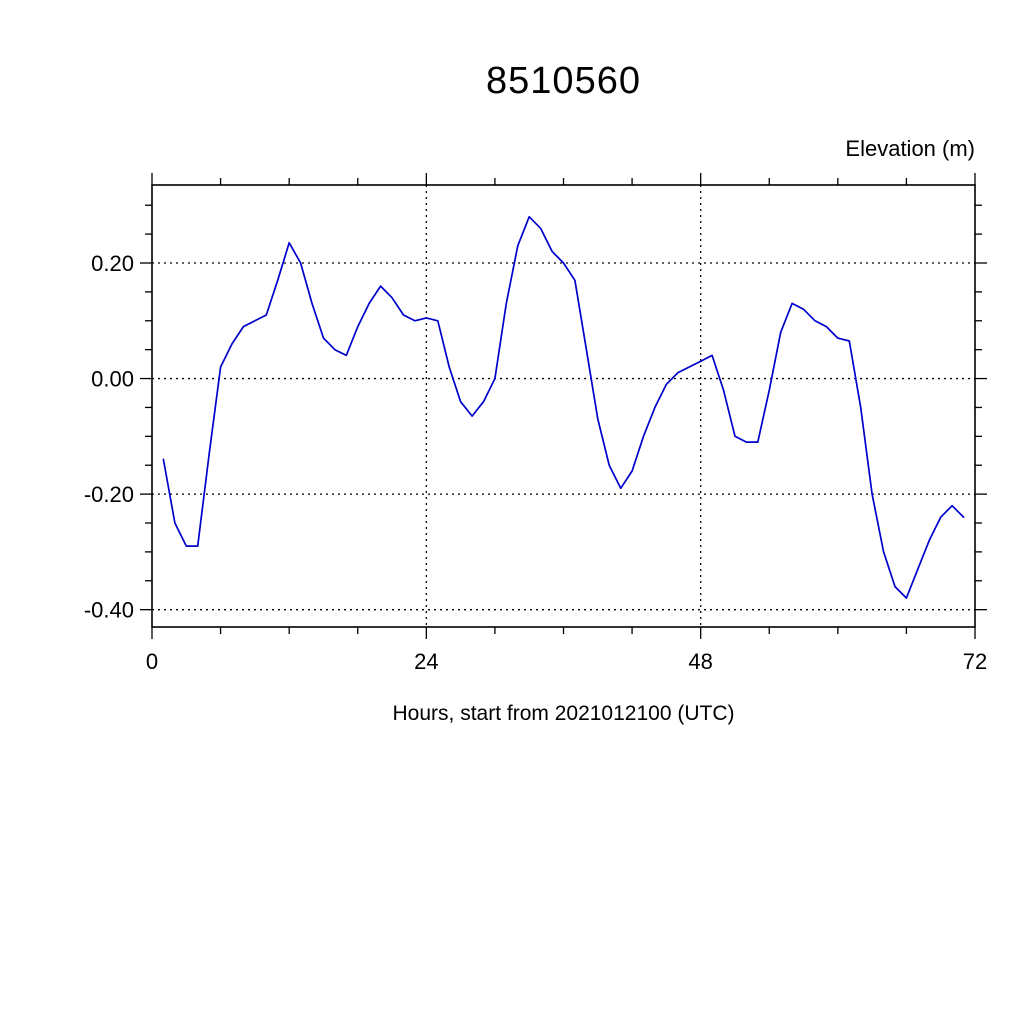  What do you see at coordinates (109, 610) in the screenshot?
I see `y-tick-label: -0.40` at bounding box center [109, 610].